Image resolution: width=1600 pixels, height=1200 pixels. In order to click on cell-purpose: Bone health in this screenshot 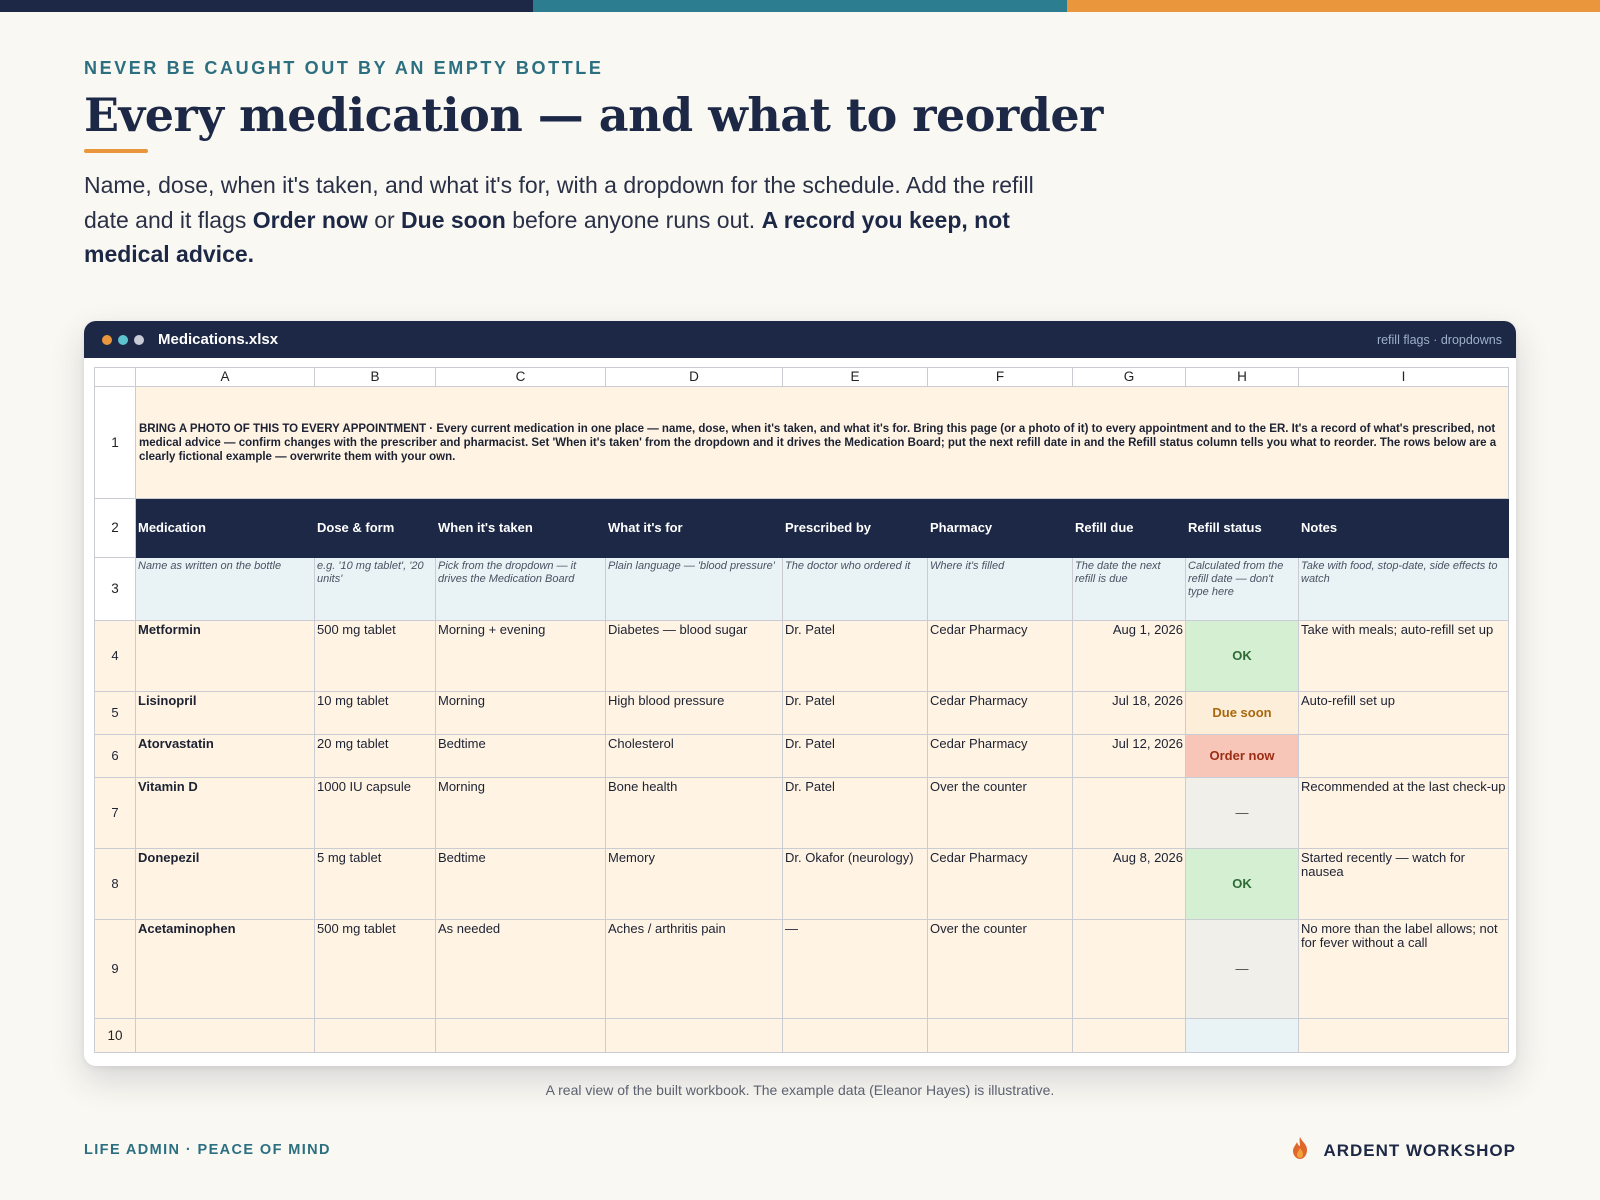, I will do `click(694, 813)`.